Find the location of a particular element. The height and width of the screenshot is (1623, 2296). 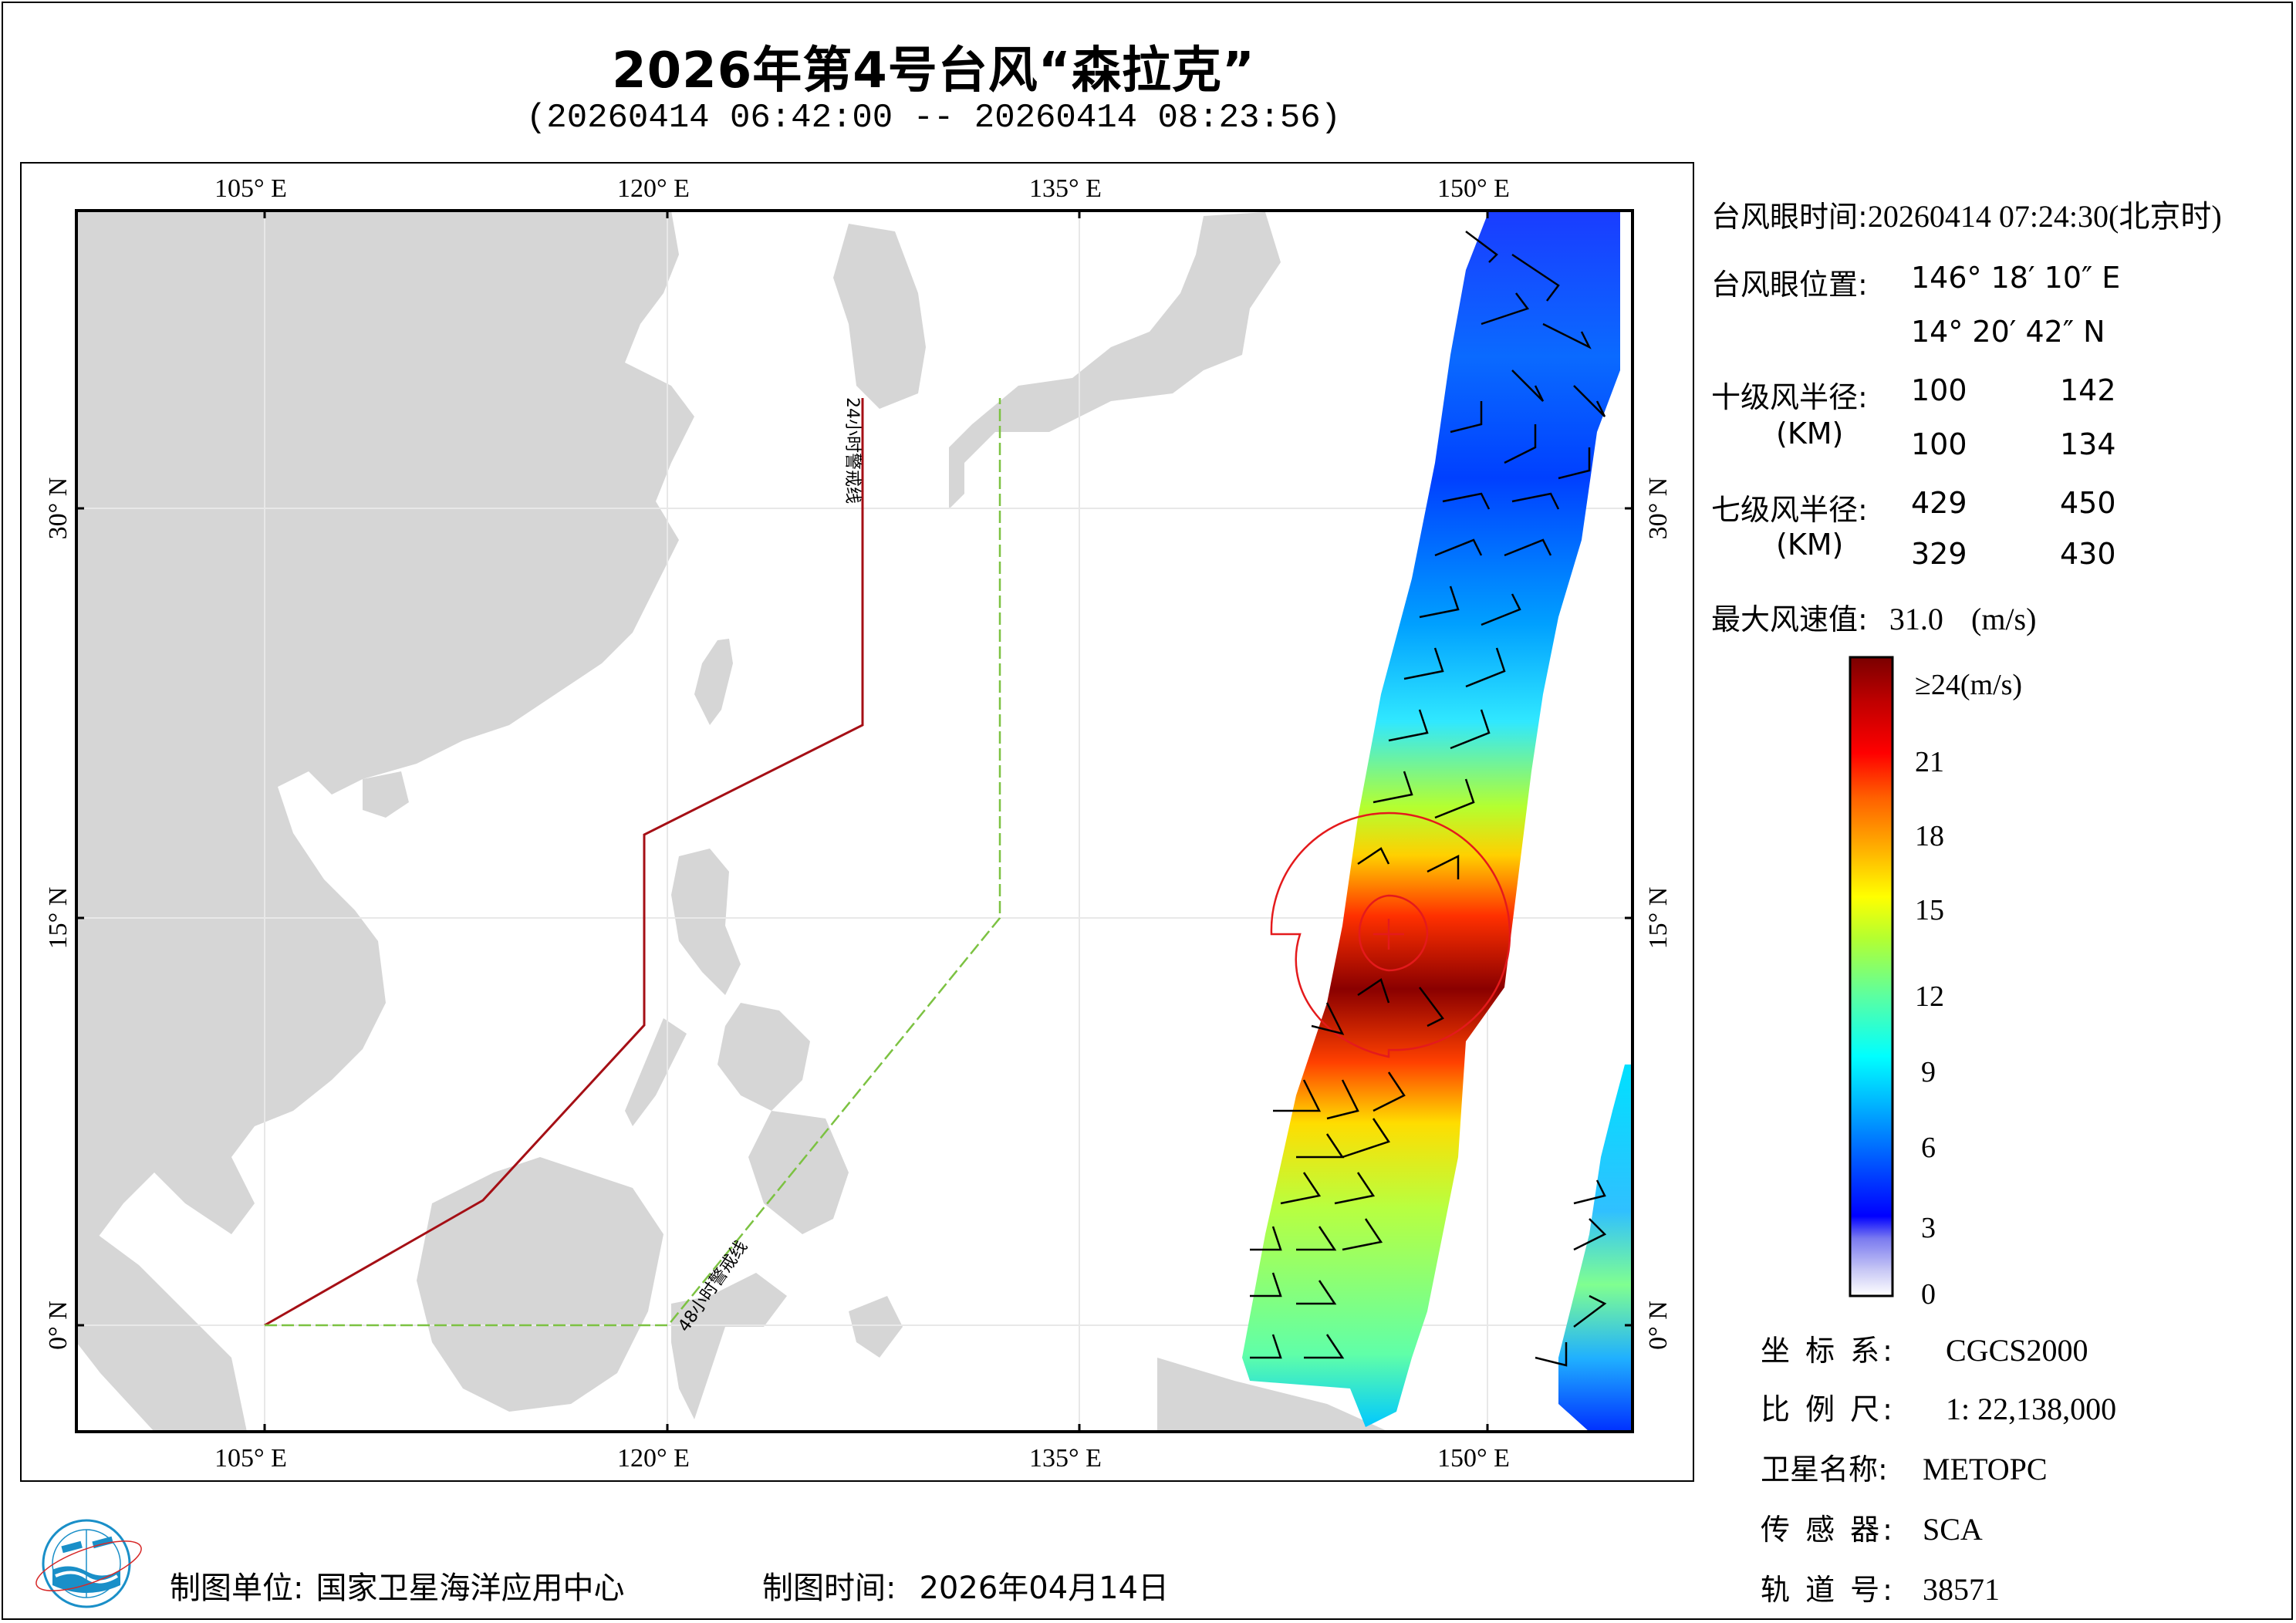

r7-value-3: 329 is located at coordinates (1939, 554).